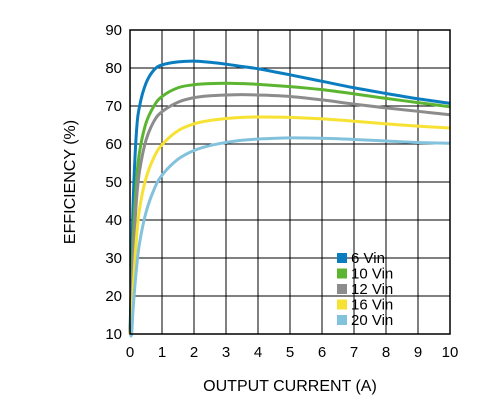 Image resolution: width=500 pixels, height=410 pixels. I want to click on y-tick-label: 60, so click(113, 144).